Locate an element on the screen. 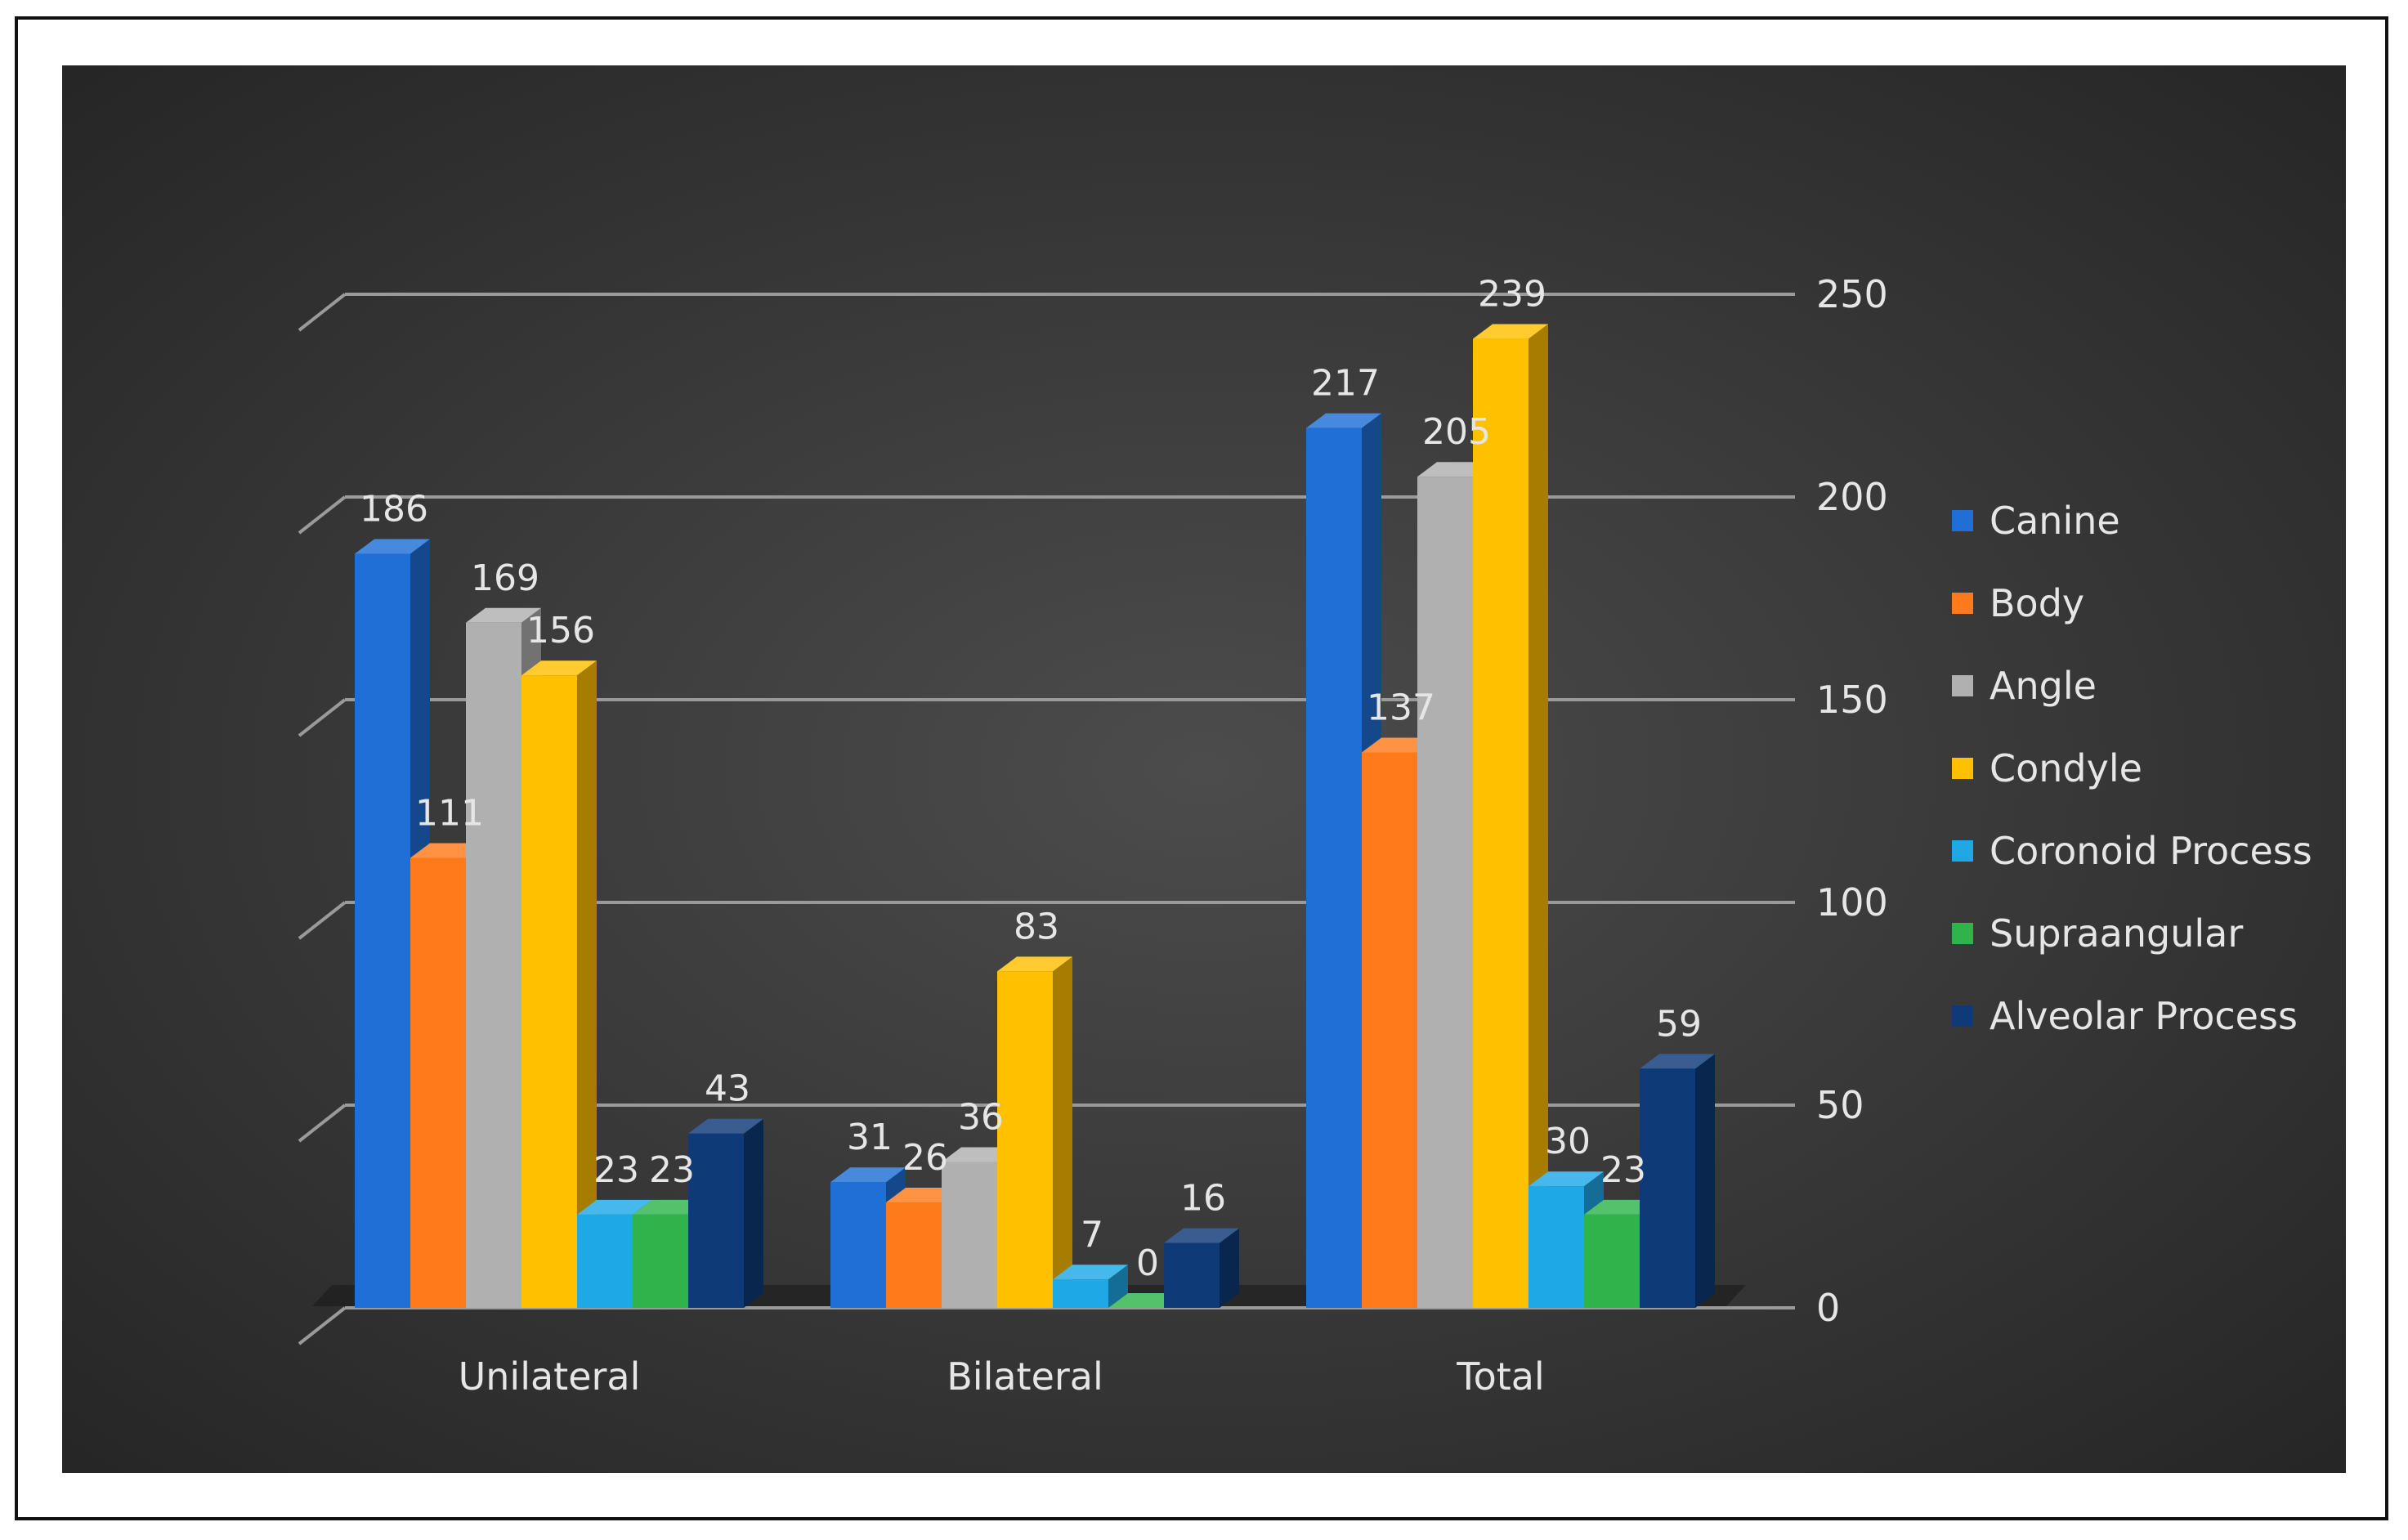 The image size is (2408, 1540). data-label: 217 is located at coordinates (1346, 384).